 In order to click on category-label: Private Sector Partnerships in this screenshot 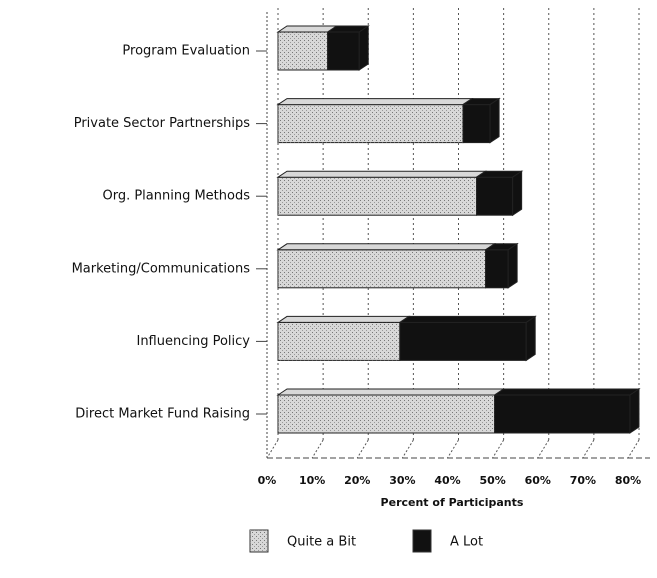, I will do `click(162, 123)`.